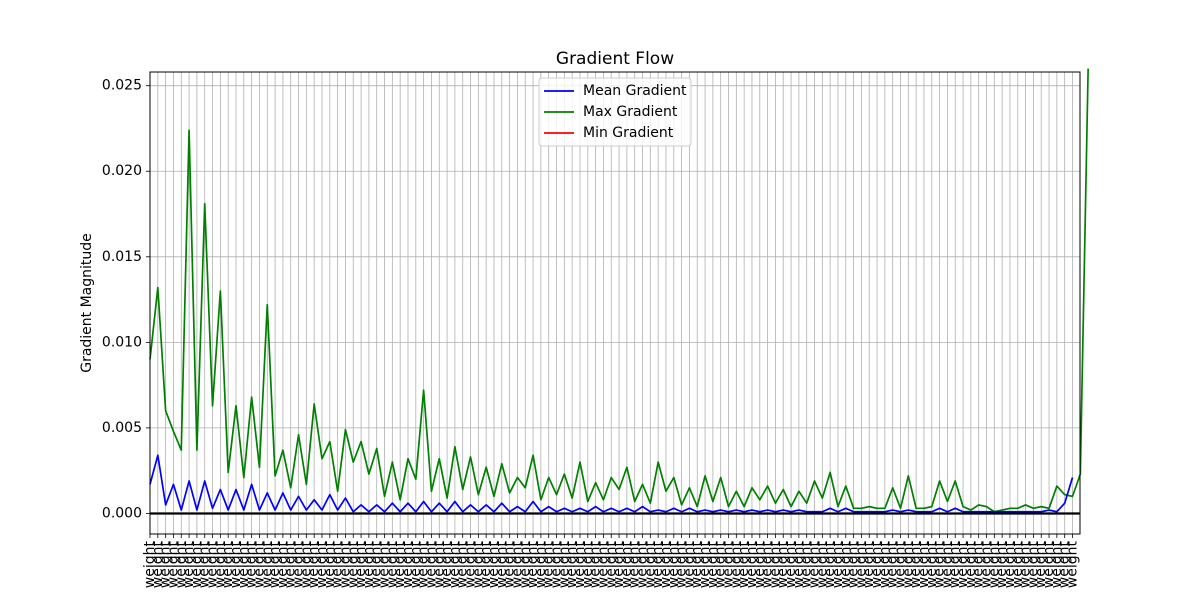 The width and height of the screenshot is (1200, 600). Describe the element at coordinates (635, 91) in the screenshot. I see `legend-label-mean: Mean Gradient` at that location.